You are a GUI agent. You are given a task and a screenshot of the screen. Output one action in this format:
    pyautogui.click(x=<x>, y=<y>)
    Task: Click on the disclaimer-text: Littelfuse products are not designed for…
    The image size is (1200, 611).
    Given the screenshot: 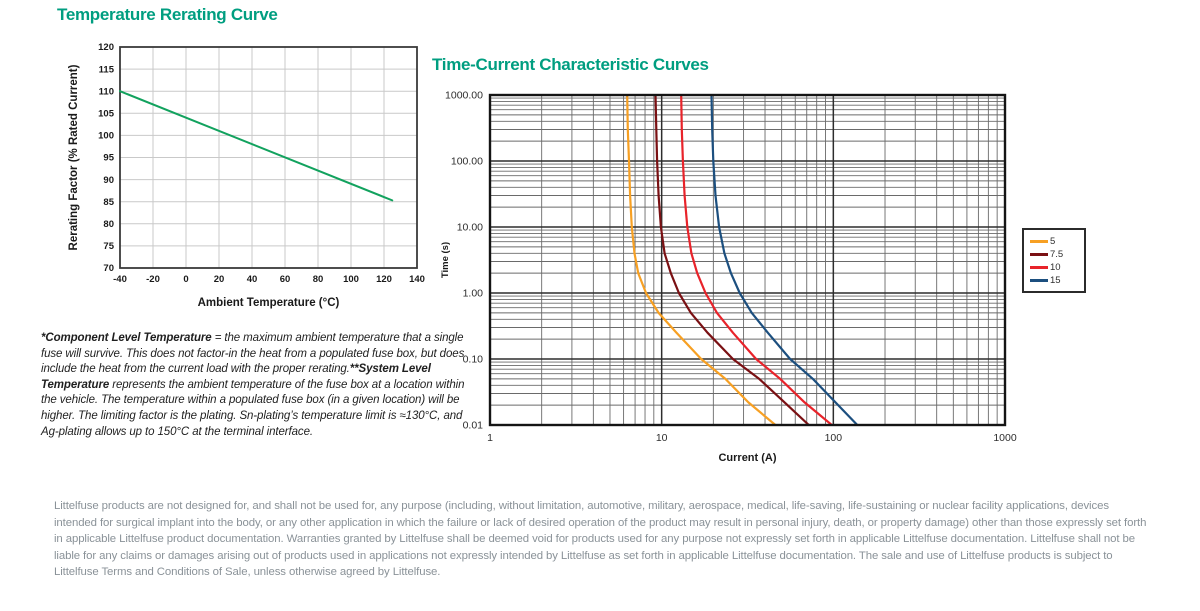 What is the action you would take?
    pyautogui.click(x=600, y=539)
    